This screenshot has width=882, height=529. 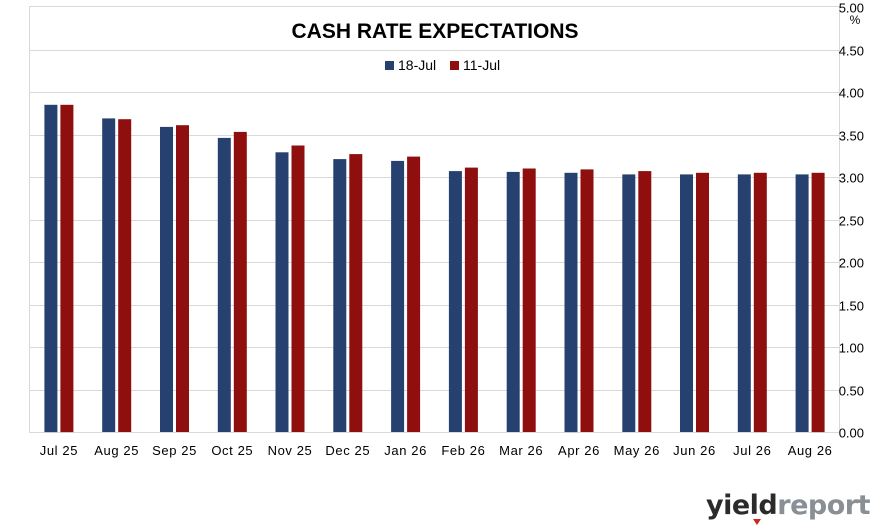 I want to click on y-axis-unit: %, so click(x=855, y=20).